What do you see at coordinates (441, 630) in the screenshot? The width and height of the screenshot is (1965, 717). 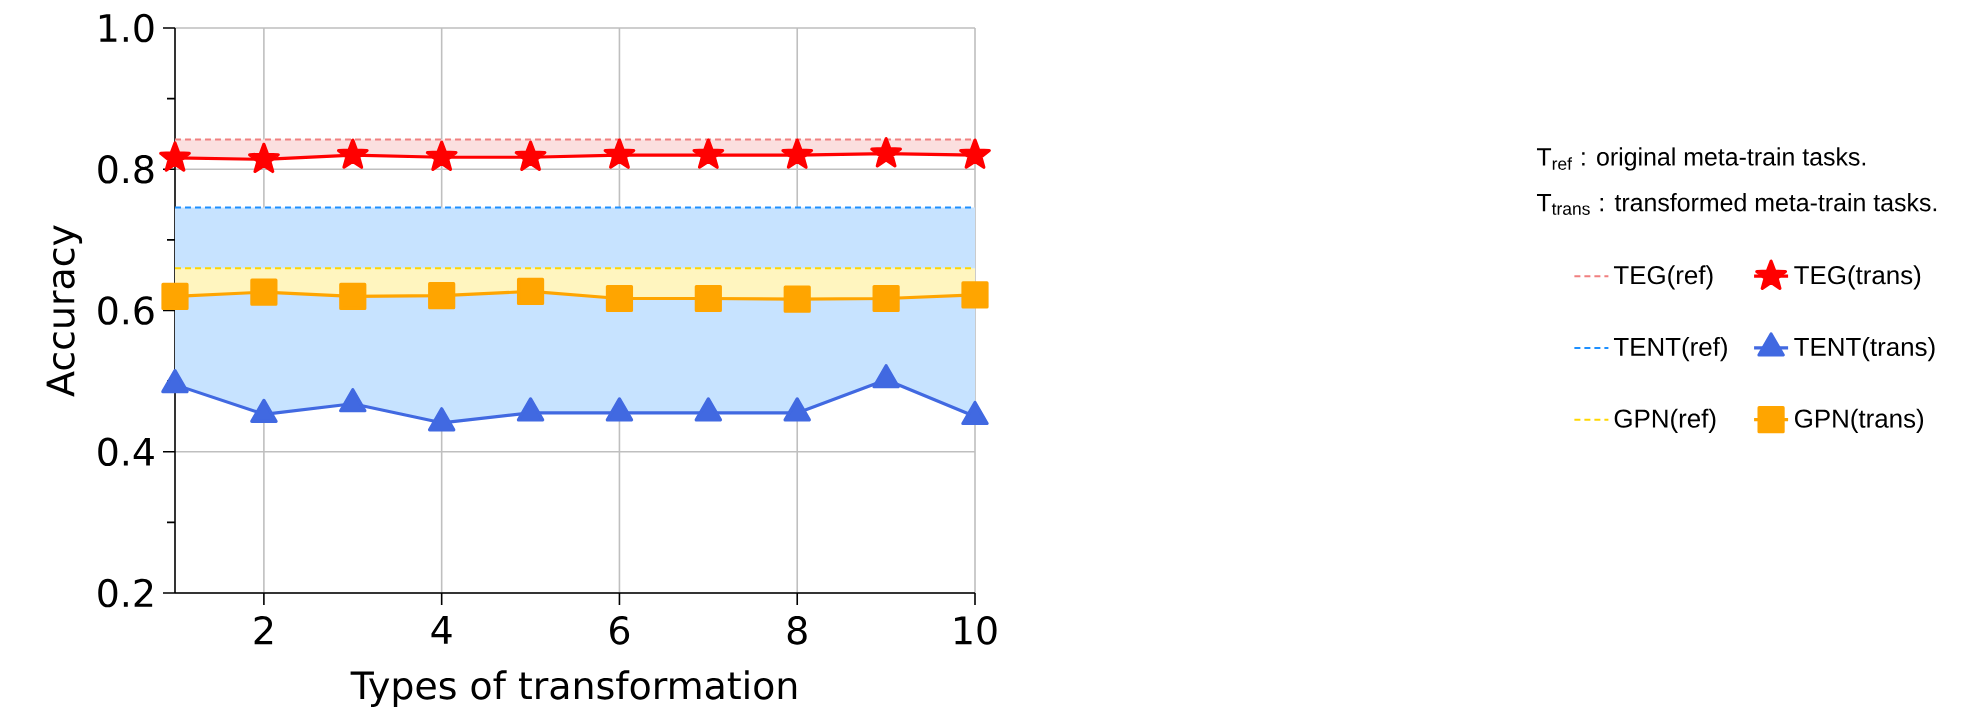 I see `x-tick-label: 4` at bounding box center [441, 630].